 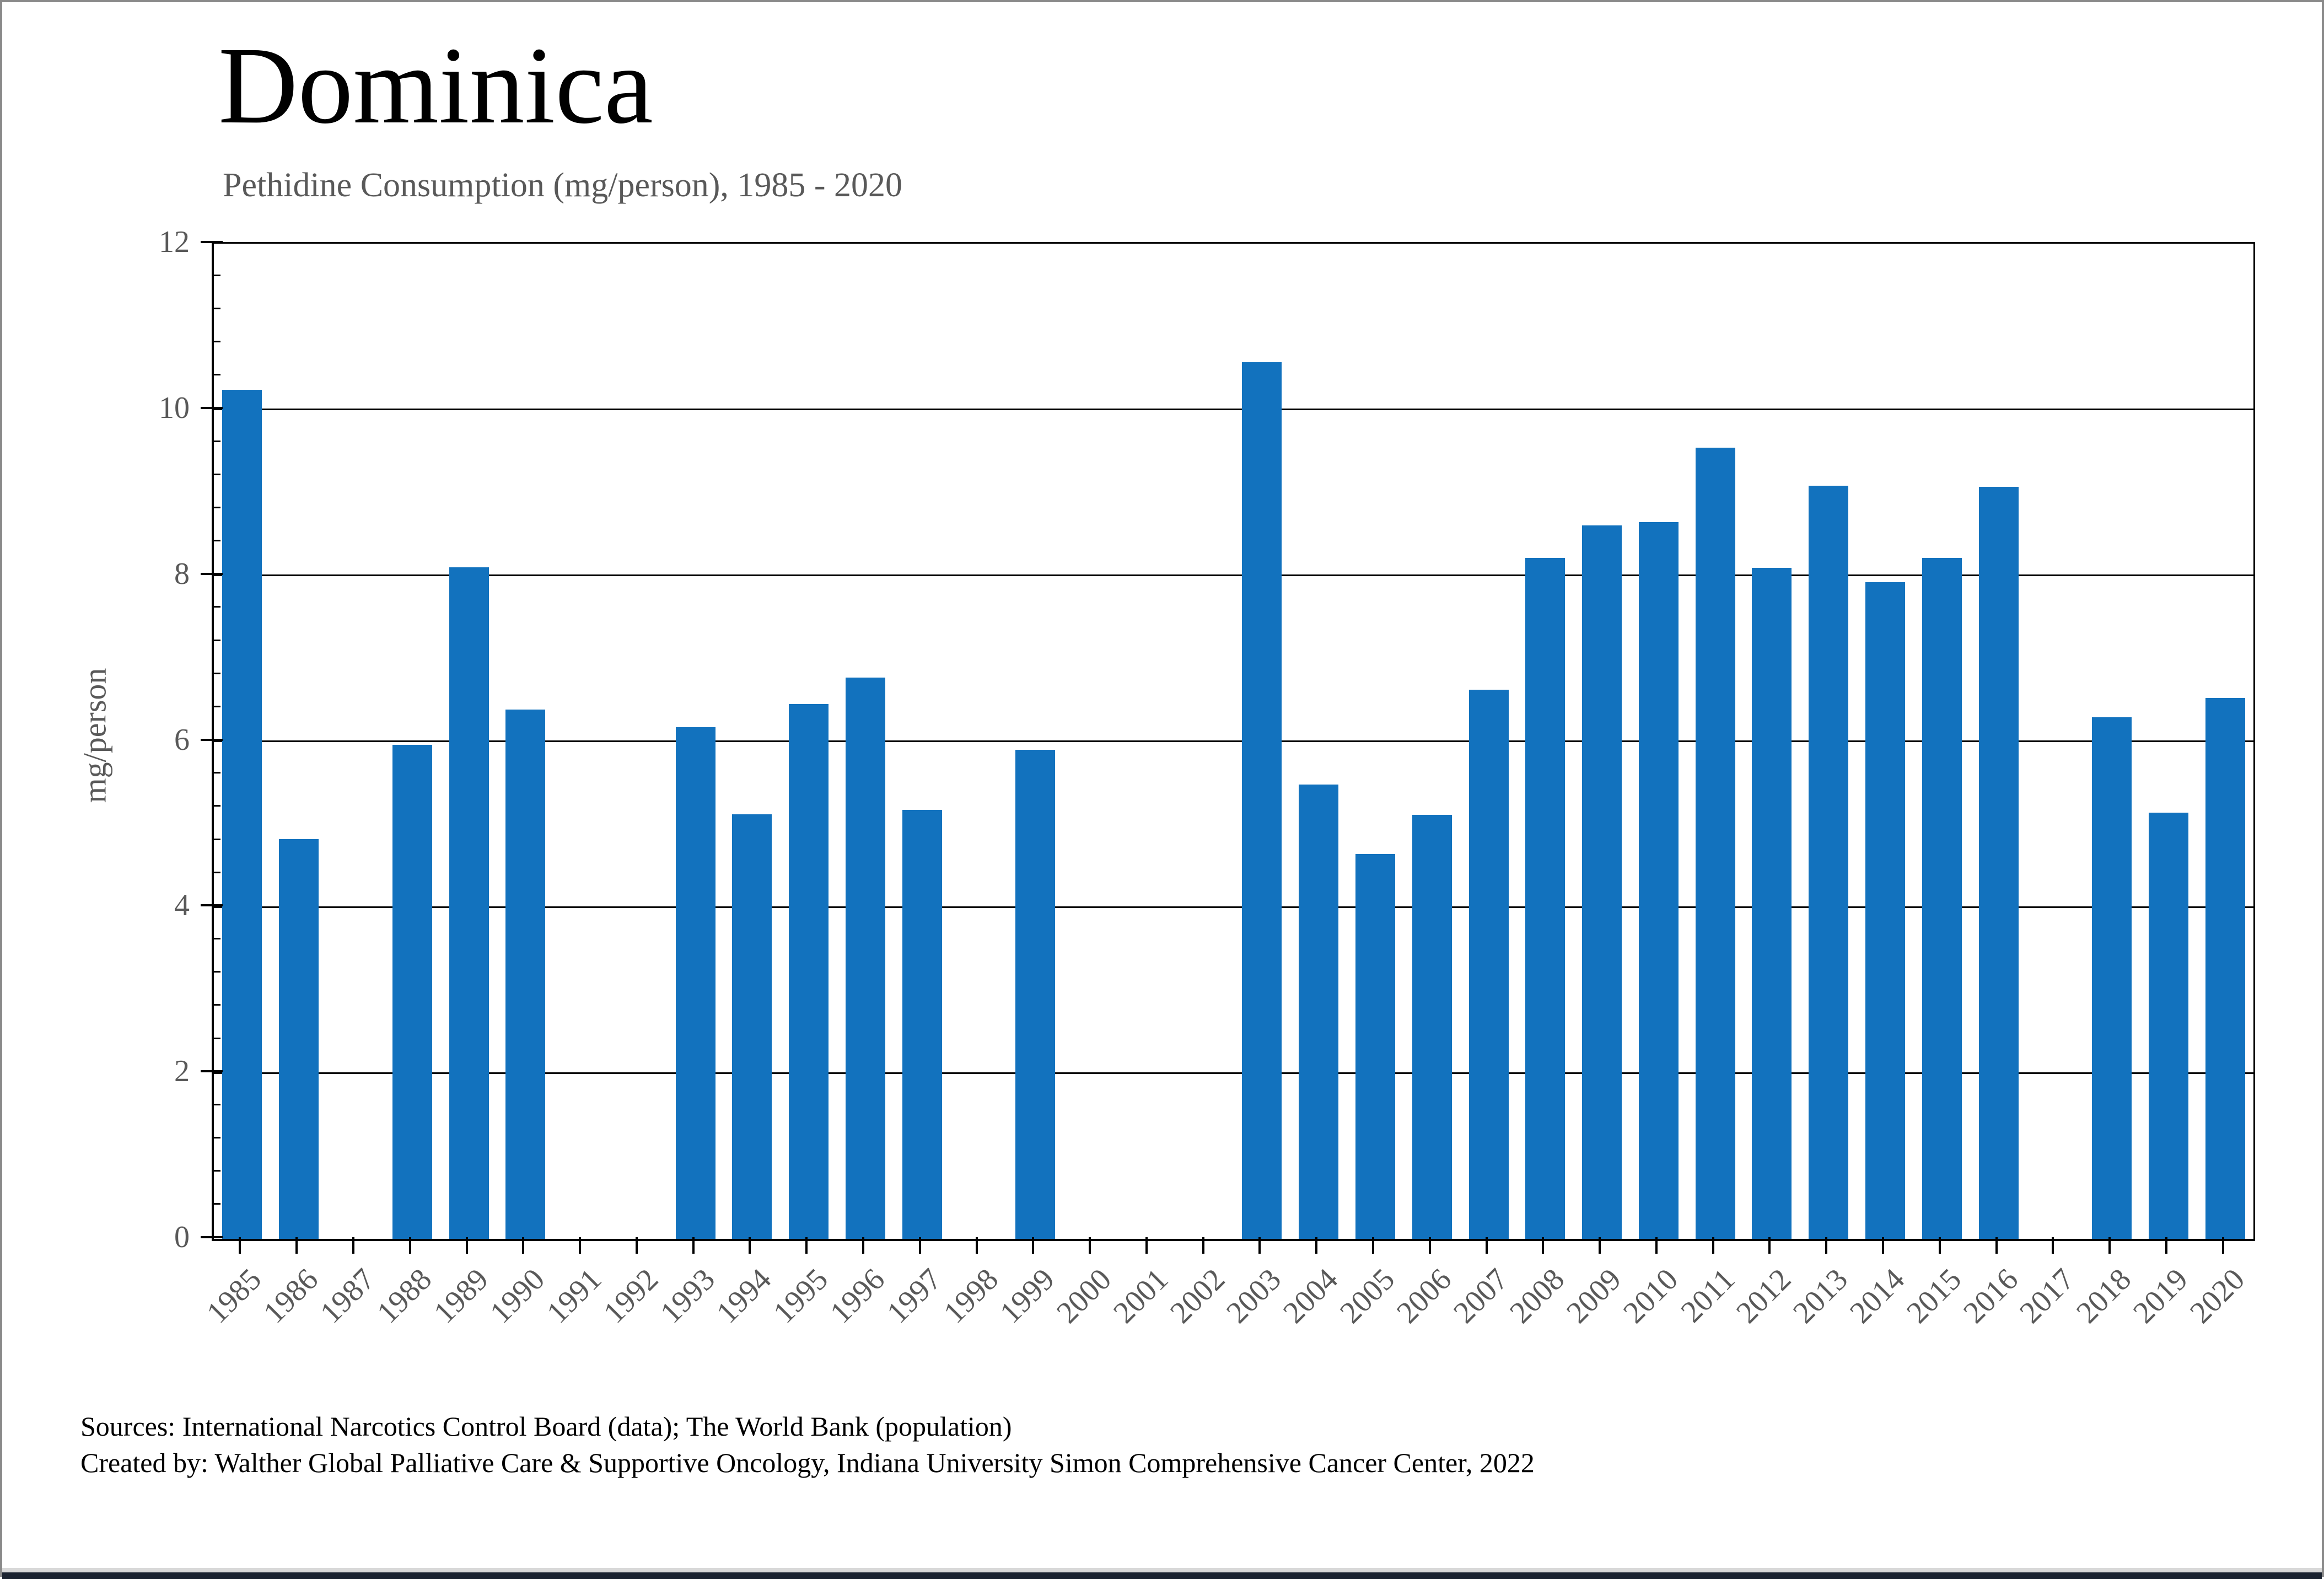 What do you see at coordinates (2160, 1296) in the screenshot?
I see `x-tick-label-2019: 2019` at bounding box center [2160, 1296].